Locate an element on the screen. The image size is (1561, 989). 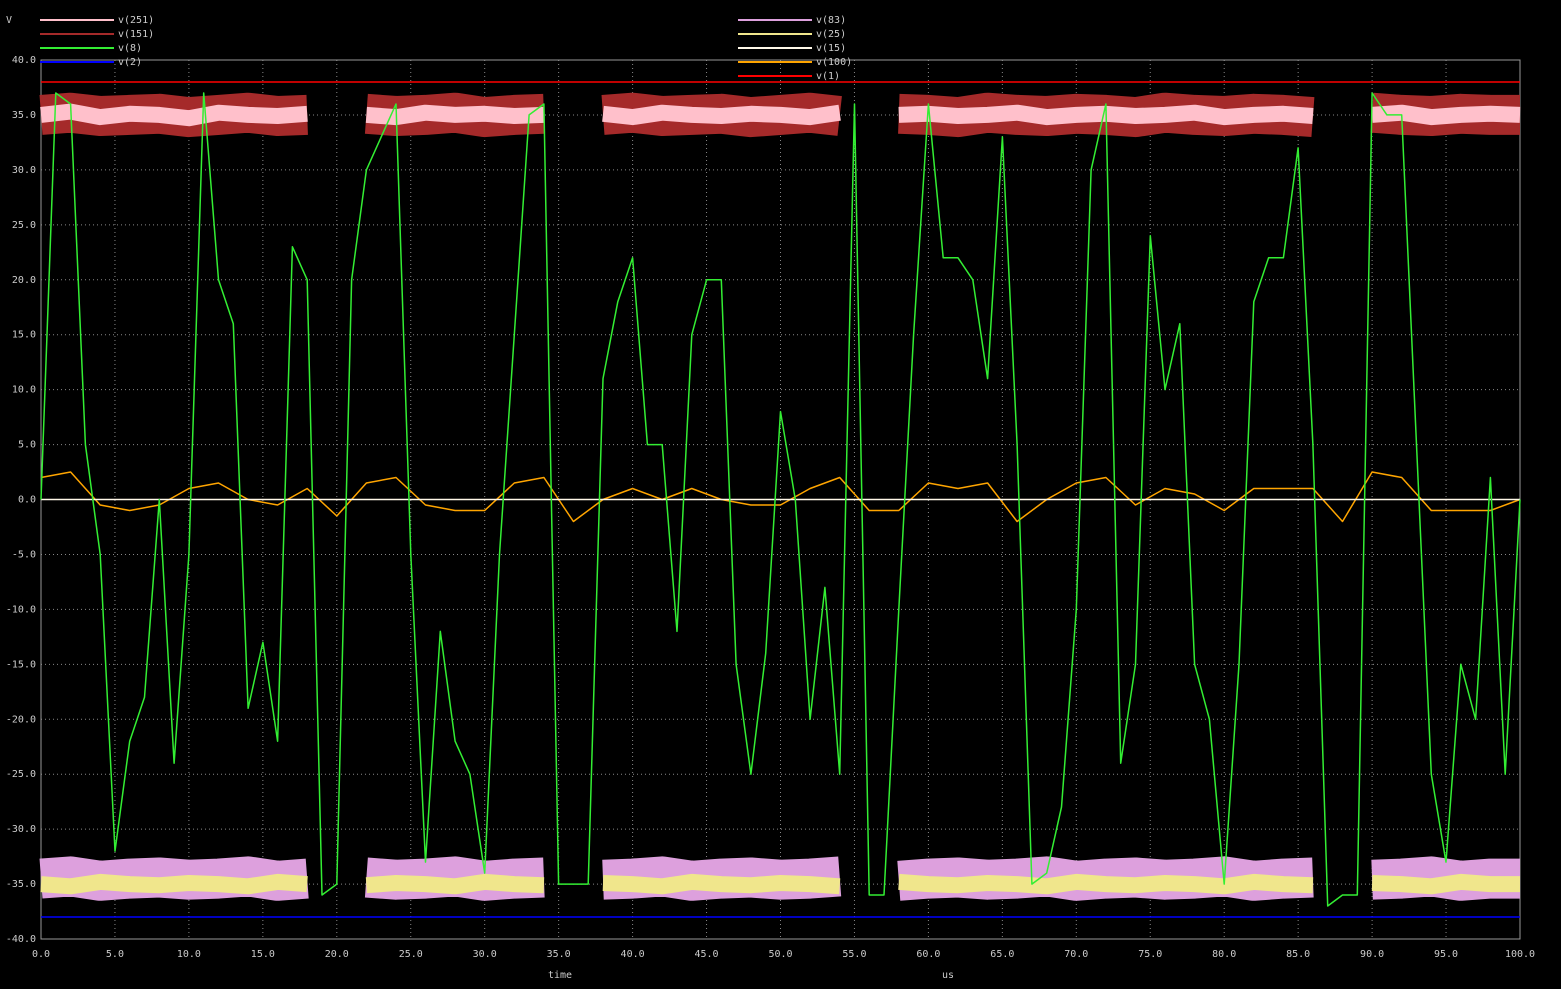
legend-label: v(2) is located at coordinates (130, 62).